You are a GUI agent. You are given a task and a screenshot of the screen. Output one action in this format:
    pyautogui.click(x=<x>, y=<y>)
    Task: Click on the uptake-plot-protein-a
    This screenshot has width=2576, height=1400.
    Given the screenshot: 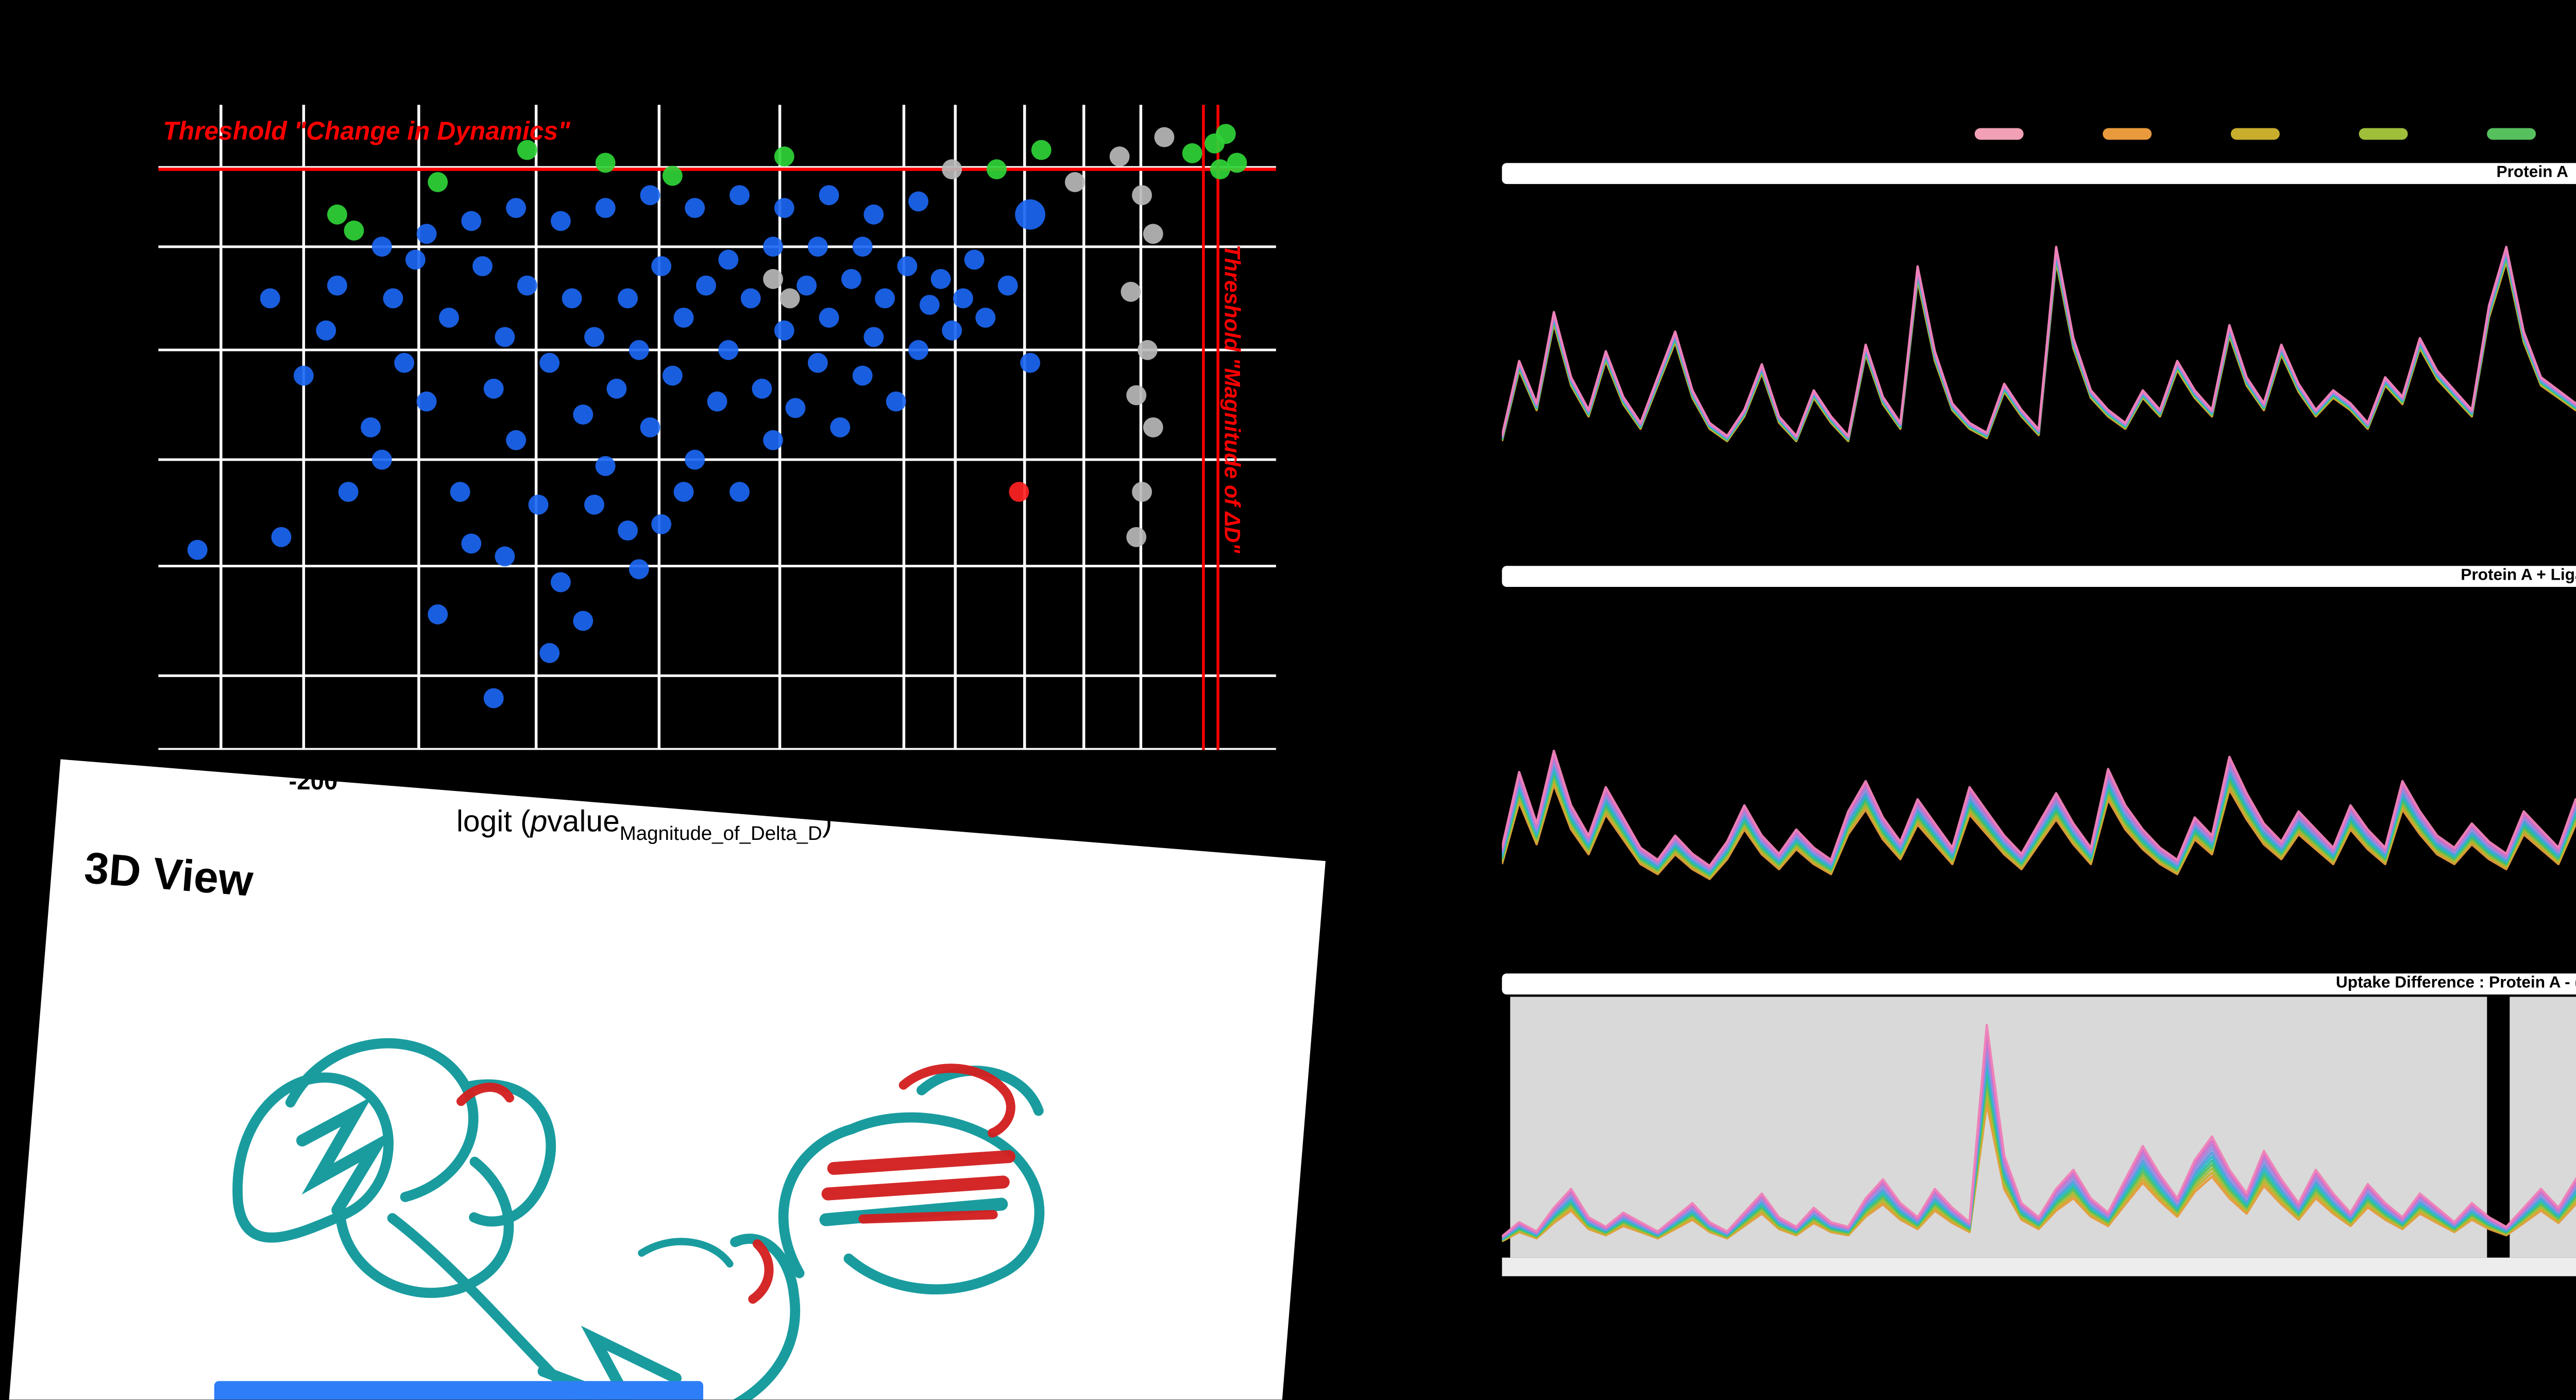 What is the action you would take?
    pyautogui.click(x=2039, y=379)
    